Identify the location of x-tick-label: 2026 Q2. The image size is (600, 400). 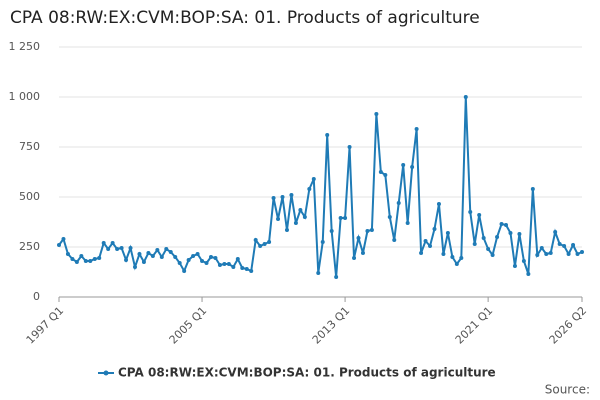
(568, 325).